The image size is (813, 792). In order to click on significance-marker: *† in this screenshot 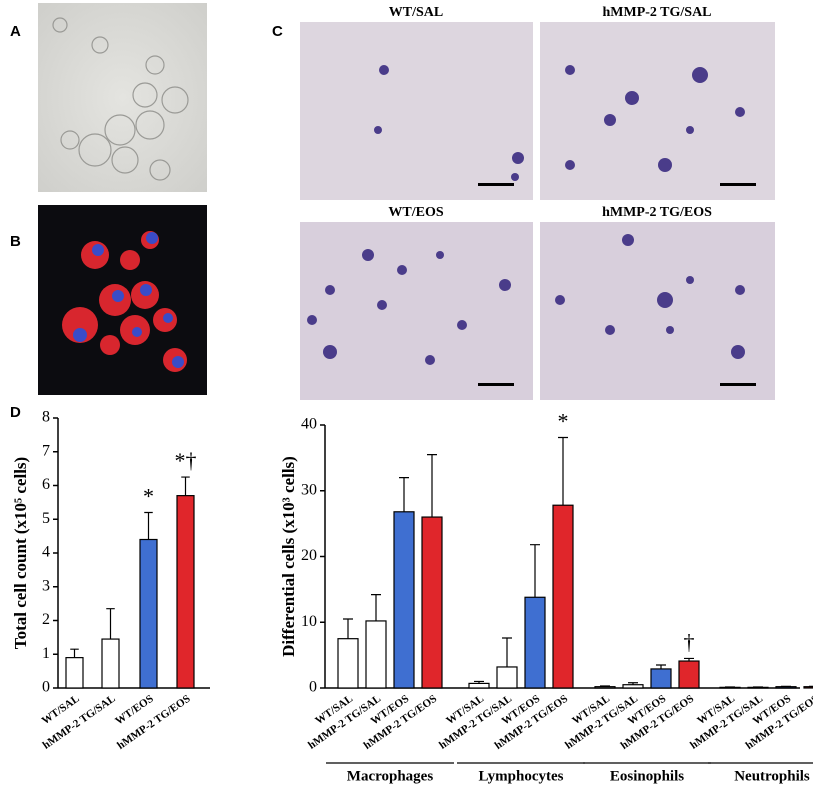, I will do `click(186, 460)`.